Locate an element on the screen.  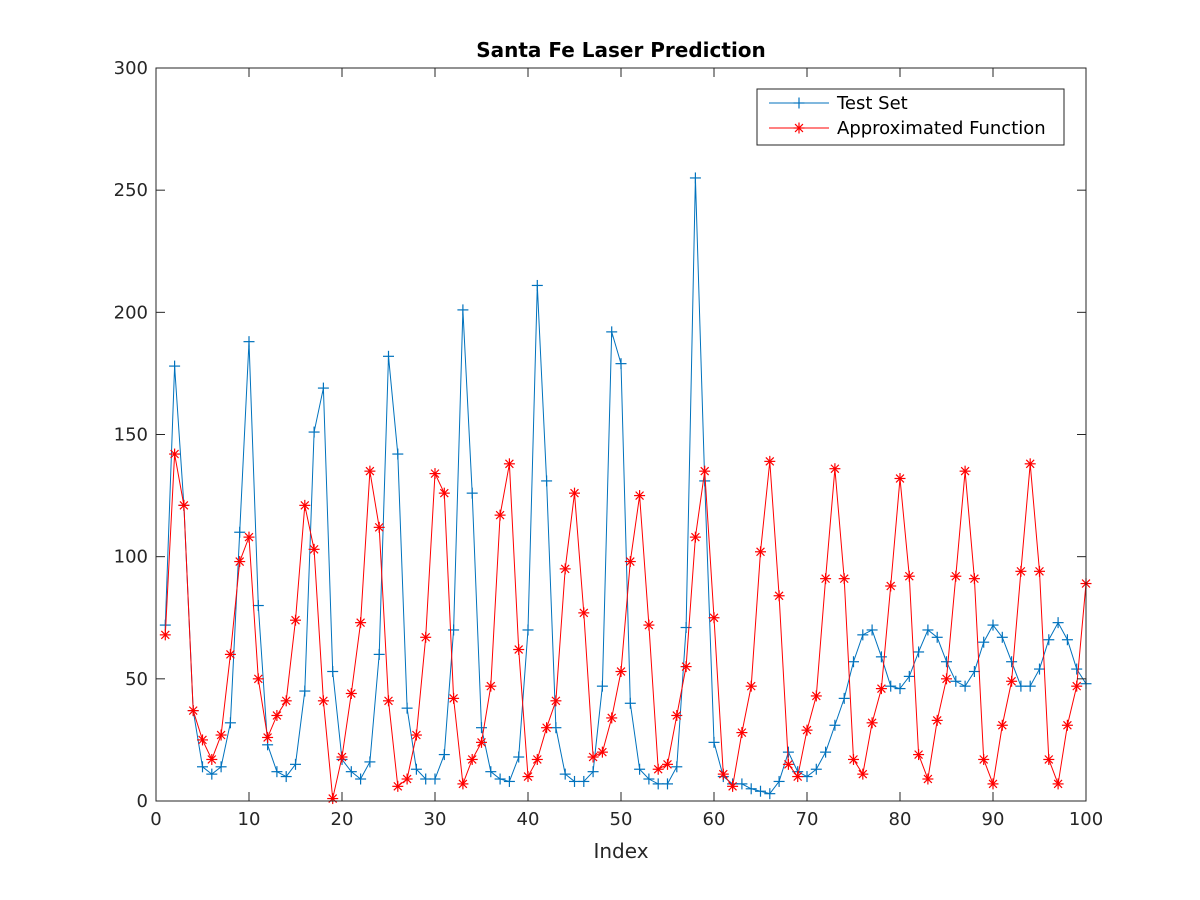
x-tick-label: 100 is located at coordinates (1086, 819).